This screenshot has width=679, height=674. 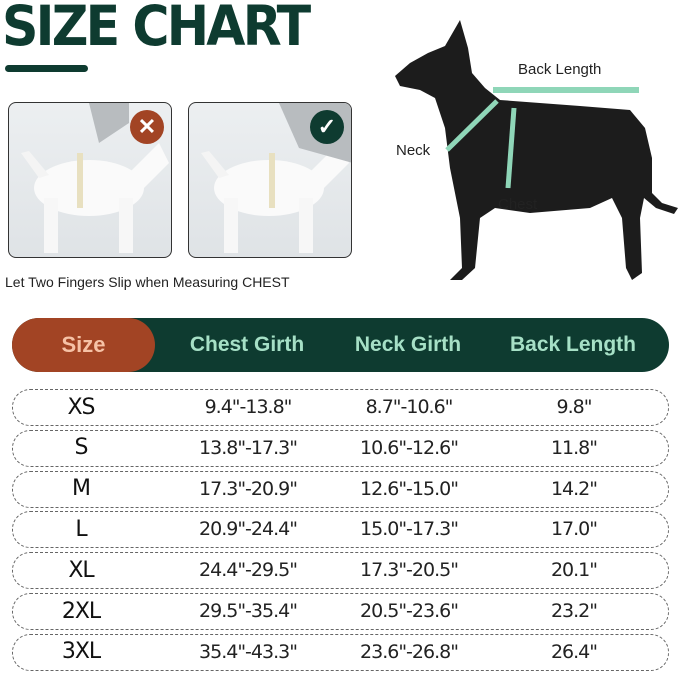 I want to click on table-row: S 13.8"-17.3" 10.6"-12.6" 11.8", so click(x=340, y=448).